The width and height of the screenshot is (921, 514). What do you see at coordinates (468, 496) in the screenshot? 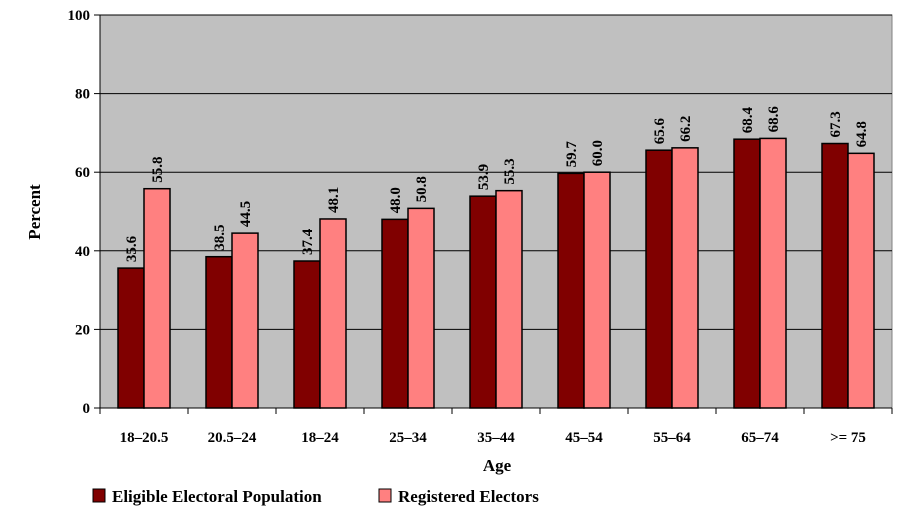
I see `legend-label-registered: Registered Electors` at bounding box center [468, 496].